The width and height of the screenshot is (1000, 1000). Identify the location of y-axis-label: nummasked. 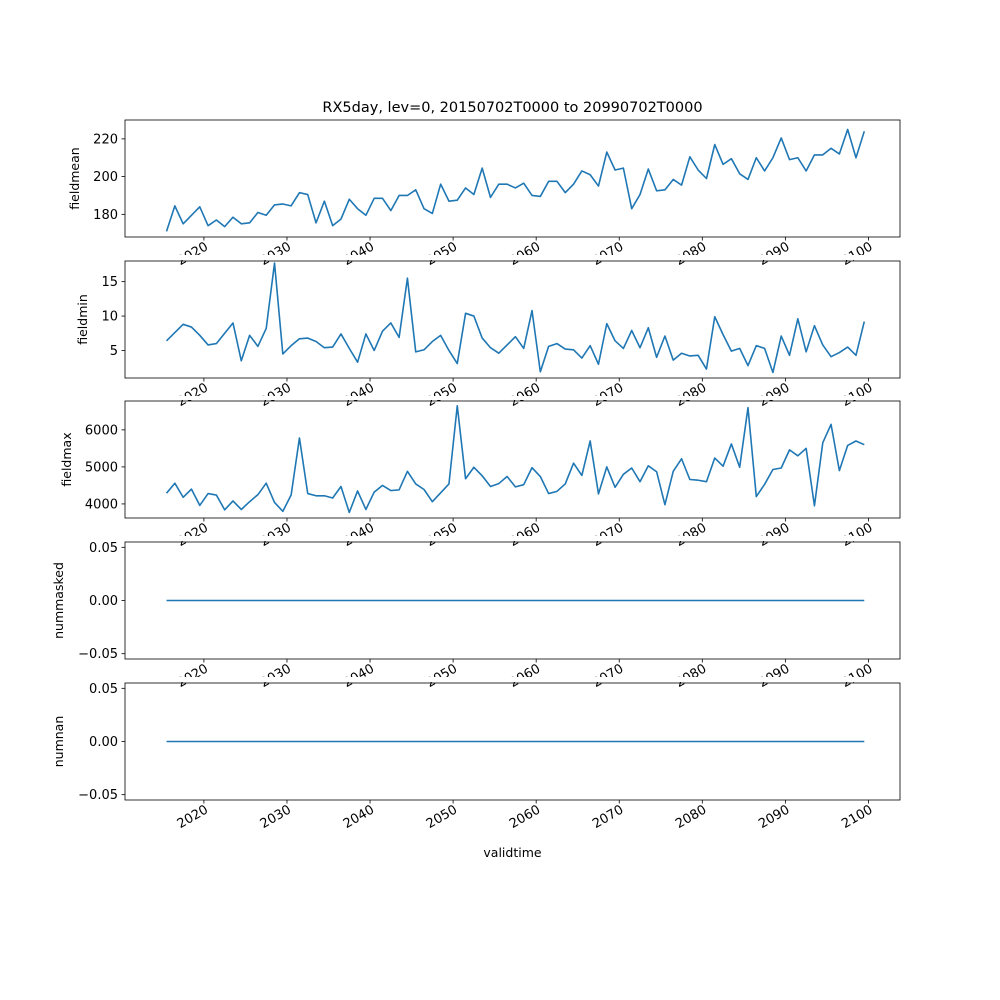
(58, 600).